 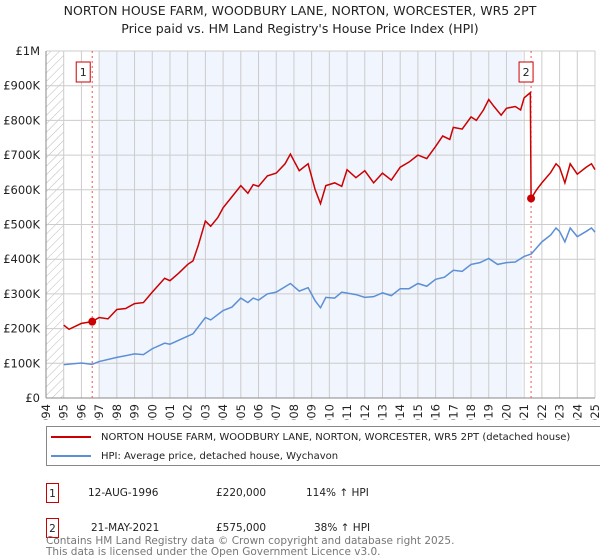 I want to click on sale-label-1: 1, so click(x=83, y=72).